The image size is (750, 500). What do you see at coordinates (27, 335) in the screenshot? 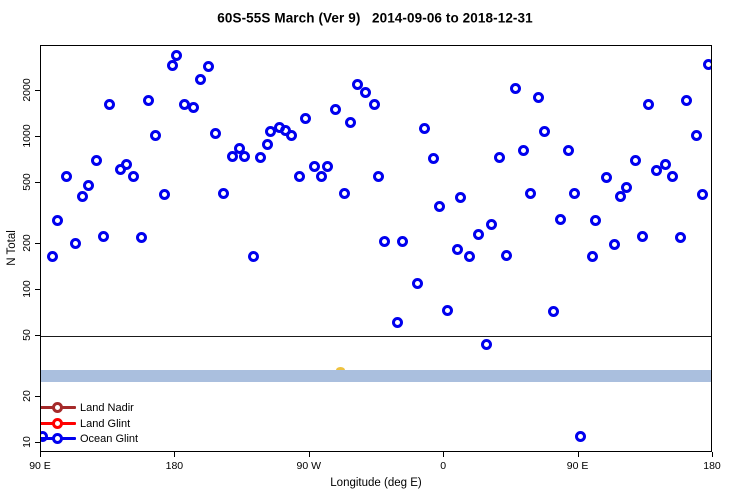
I see `y-tick-label: 50` at bounding box center [27, 335].